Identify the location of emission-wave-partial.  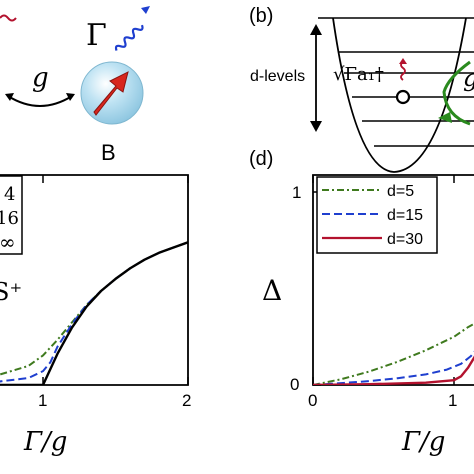
(8, 18).